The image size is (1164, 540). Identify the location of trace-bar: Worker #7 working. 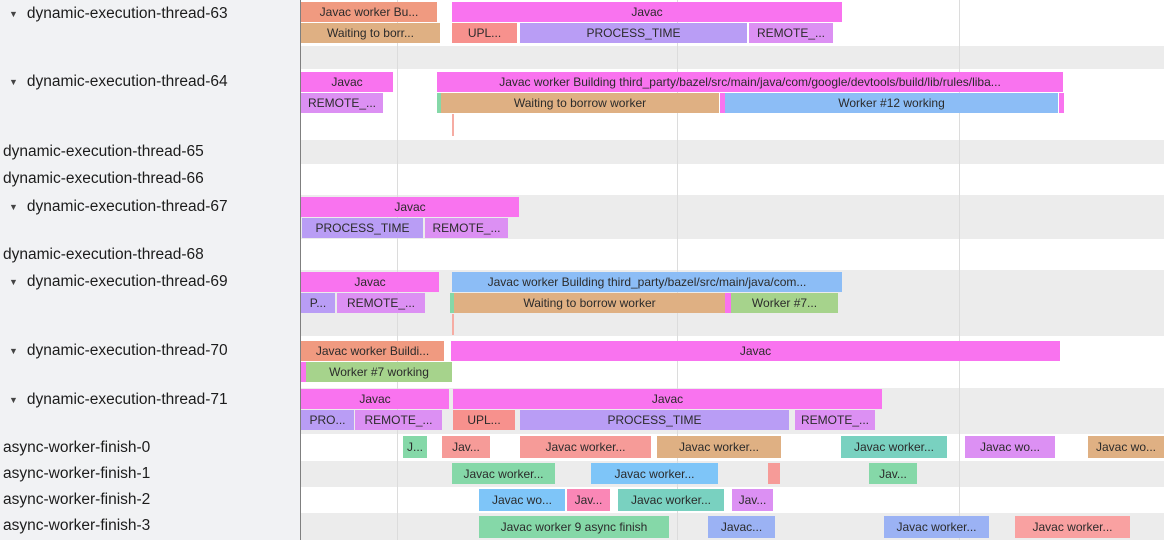
(379, 372).